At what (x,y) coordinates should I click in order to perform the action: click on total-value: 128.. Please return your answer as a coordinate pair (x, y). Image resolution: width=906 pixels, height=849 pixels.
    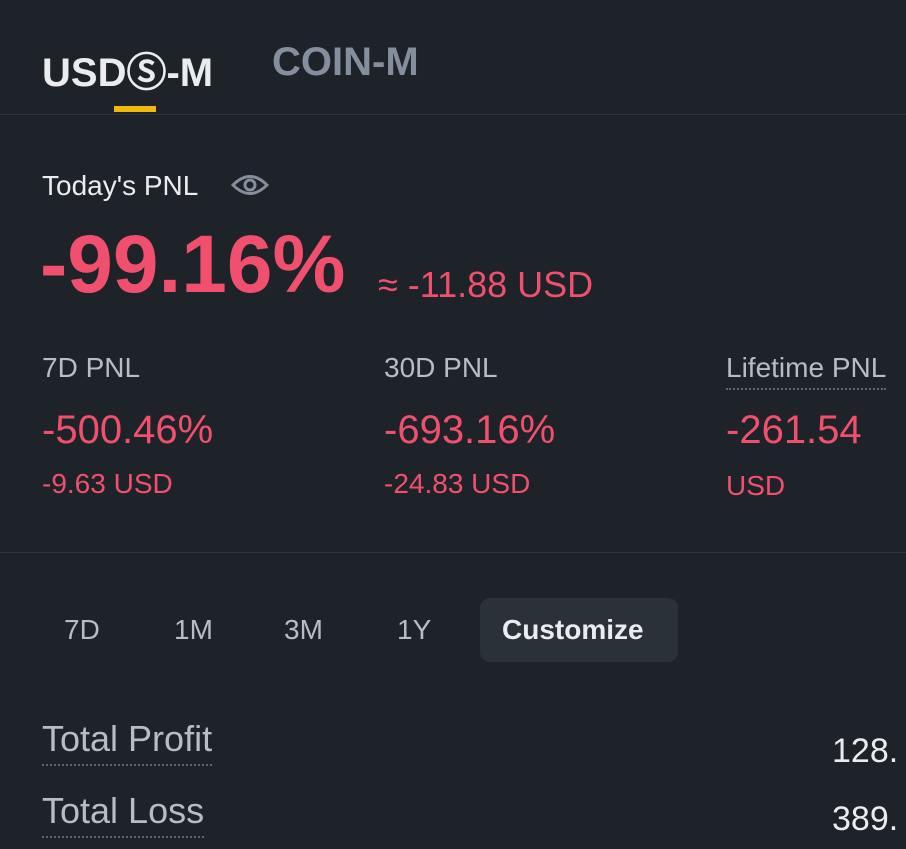
    Looking at the image, I should click on (865, 751).